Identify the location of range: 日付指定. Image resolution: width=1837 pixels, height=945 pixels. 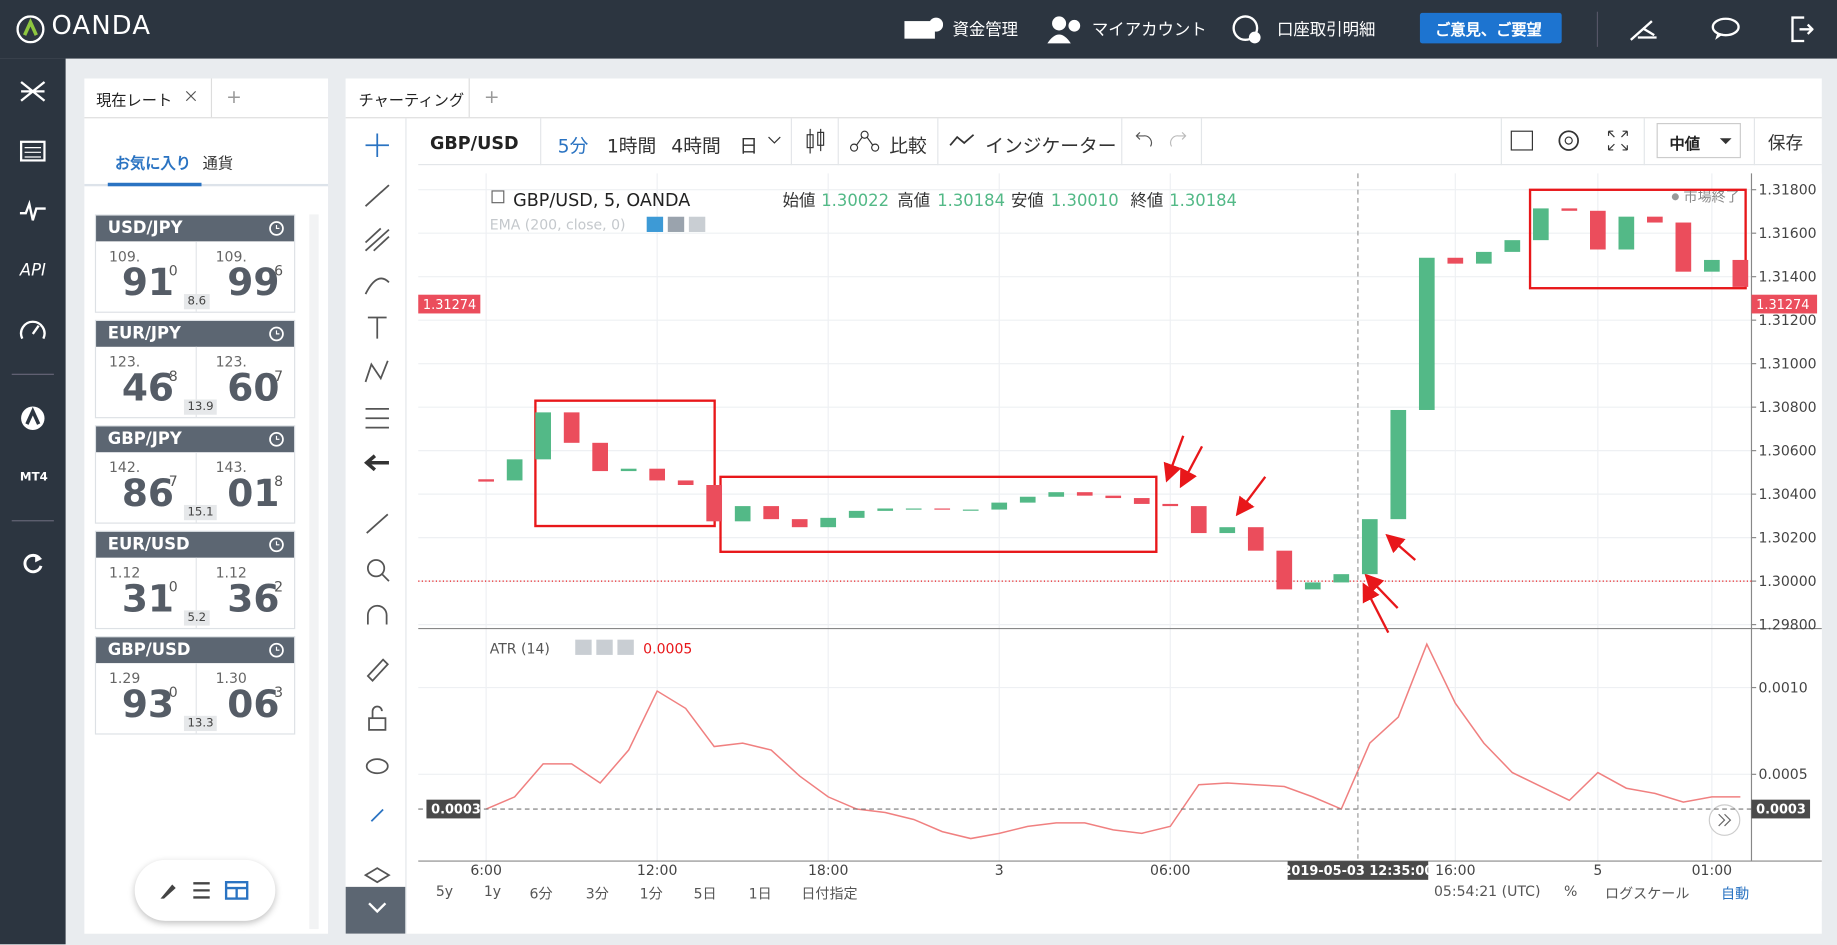
(829, 894).